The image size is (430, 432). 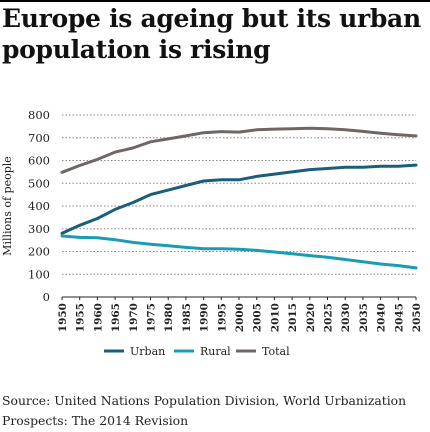 What do you see at coordinates (346, 317) in the screenshot?
I see `x-tick-label: 2030` at bounding box center [346, 317].